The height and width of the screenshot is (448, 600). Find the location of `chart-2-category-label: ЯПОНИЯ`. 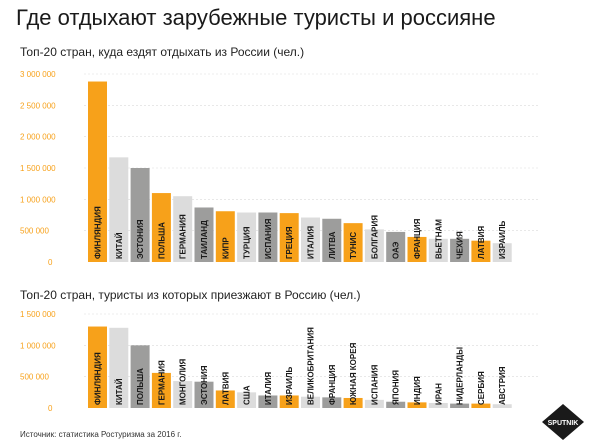

chart-2-category-label: ЯПОНИЯ is located at coordinates (396, 387).